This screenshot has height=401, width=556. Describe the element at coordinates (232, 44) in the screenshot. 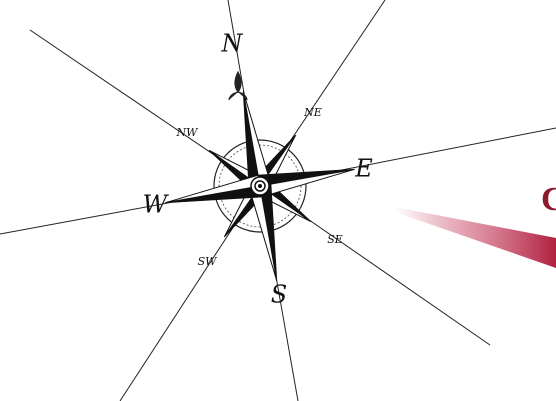

I see `label-n: N` at that location.